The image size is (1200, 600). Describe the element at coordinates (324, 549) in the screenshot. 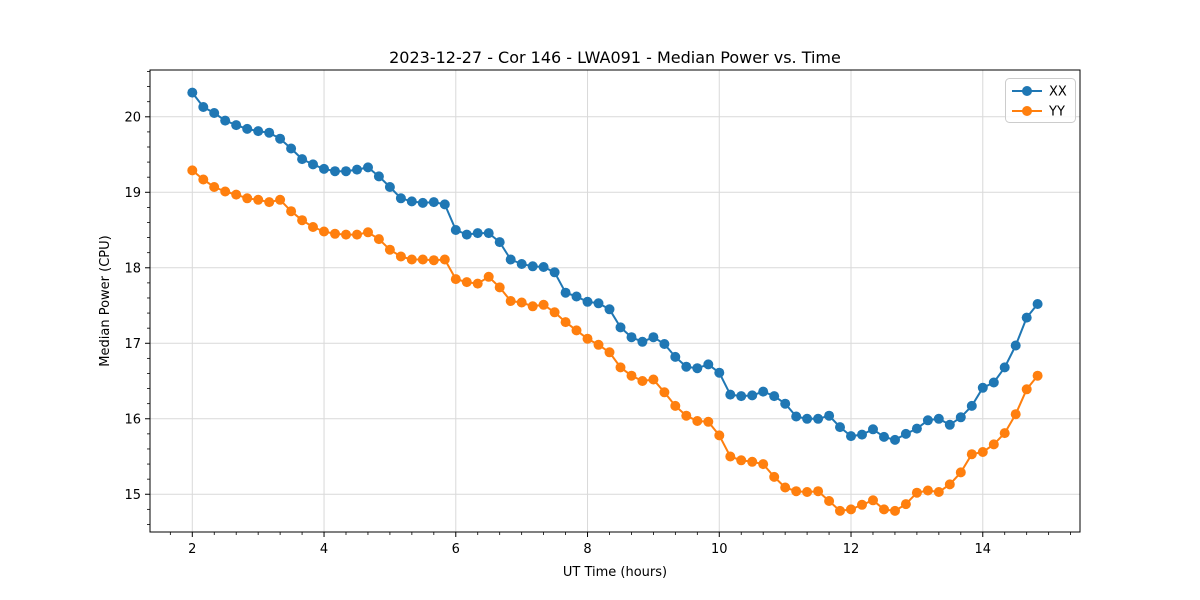

I see `x-tick-label: 4` at that location.